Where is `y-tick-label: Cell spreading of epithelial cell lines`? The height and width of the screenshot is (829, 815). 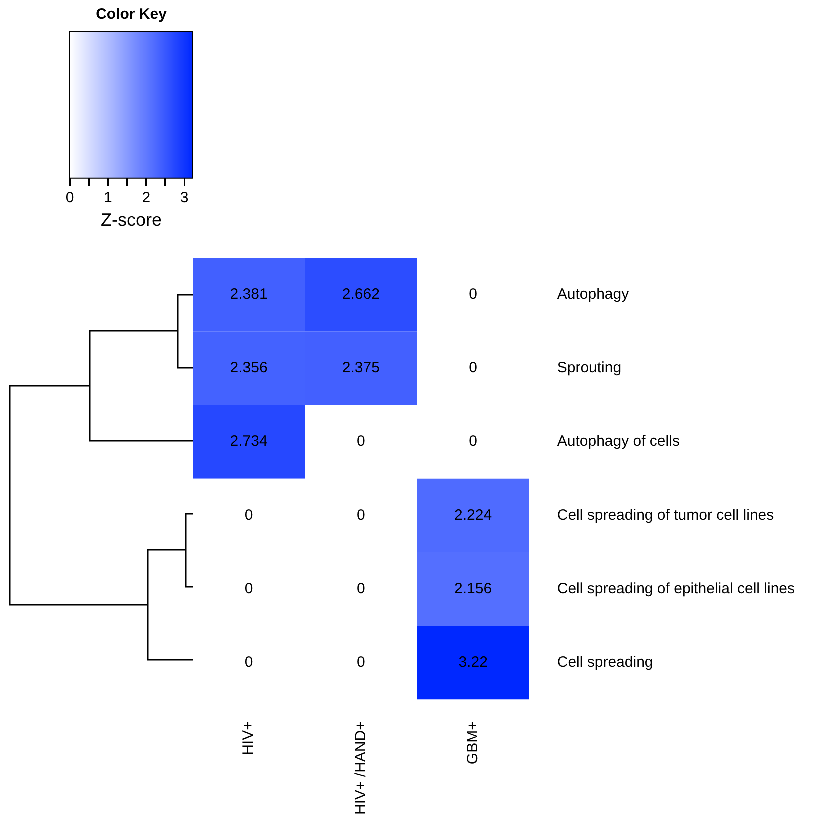 y-tick-label: Cell spreading of epithelial cell lines is located at coordinates (676, 589).